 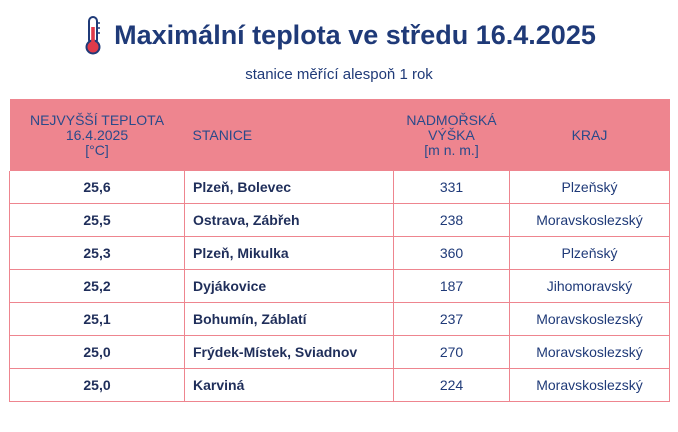 I want to click on header-altitude-line1: NADMOŘSKÁ, so click(x=451, y=119).